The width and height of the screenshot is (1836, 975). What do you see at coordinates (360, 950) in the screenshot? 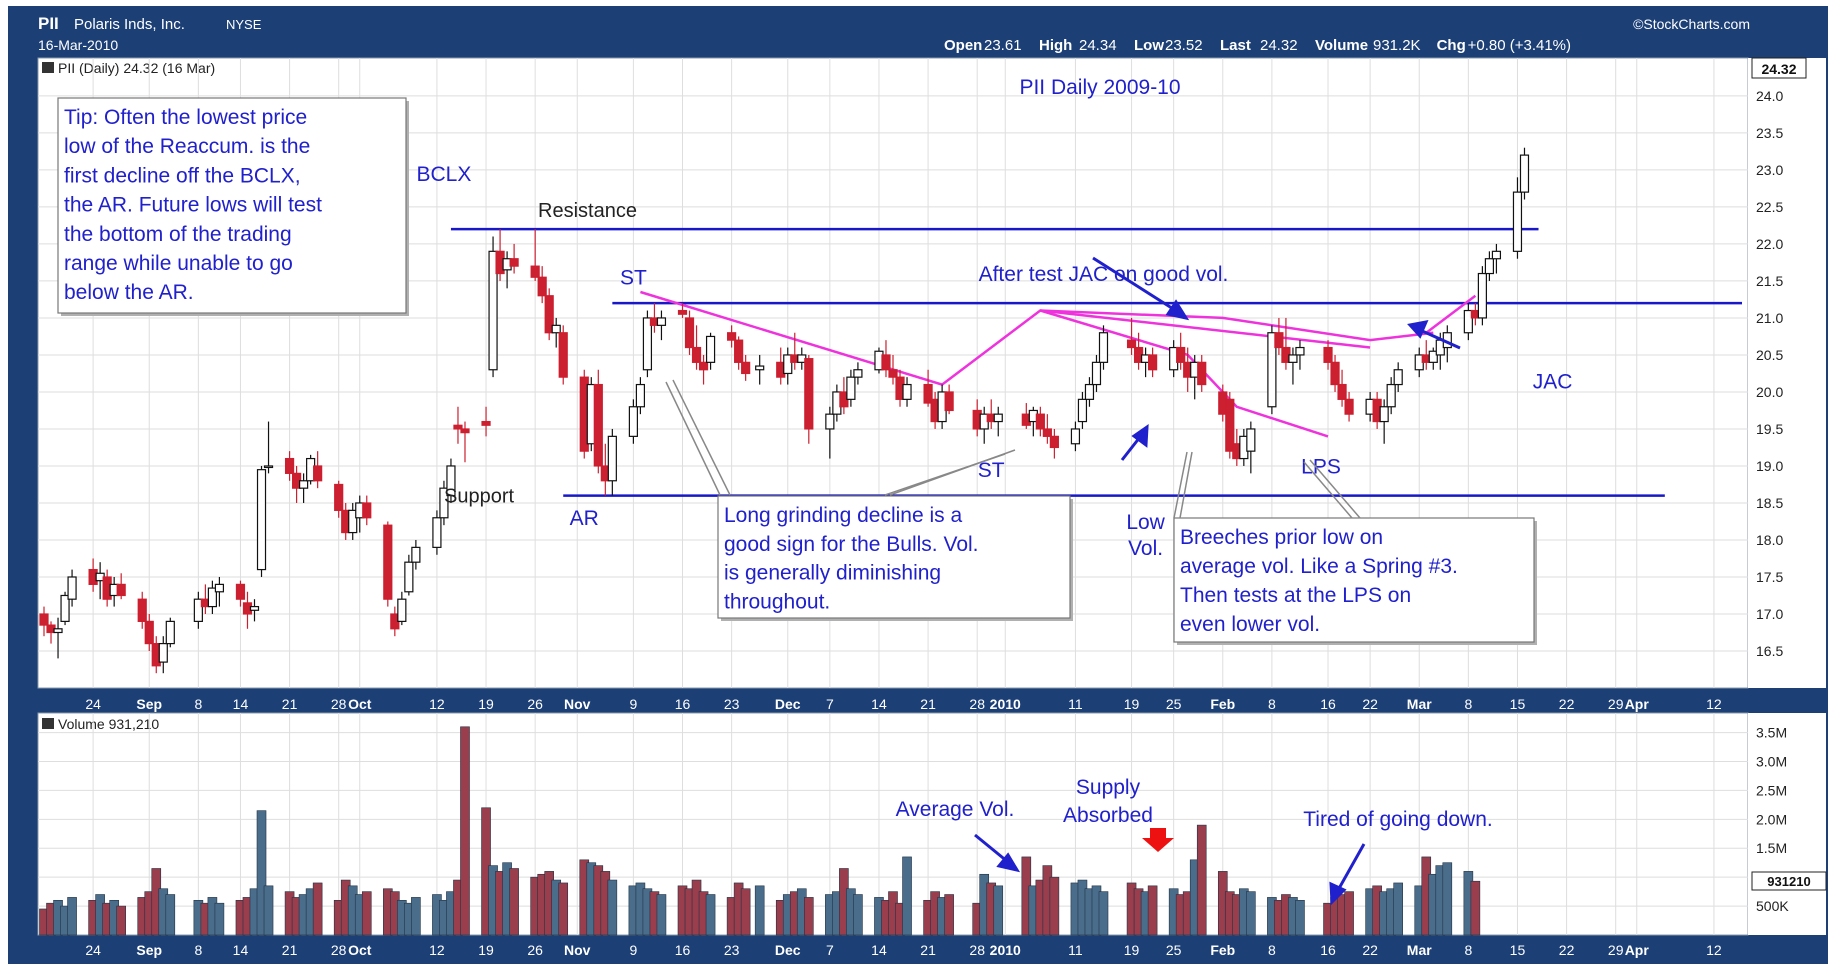
I see `volume-date-tick-label: Oct` at bounding box center [360, 950].